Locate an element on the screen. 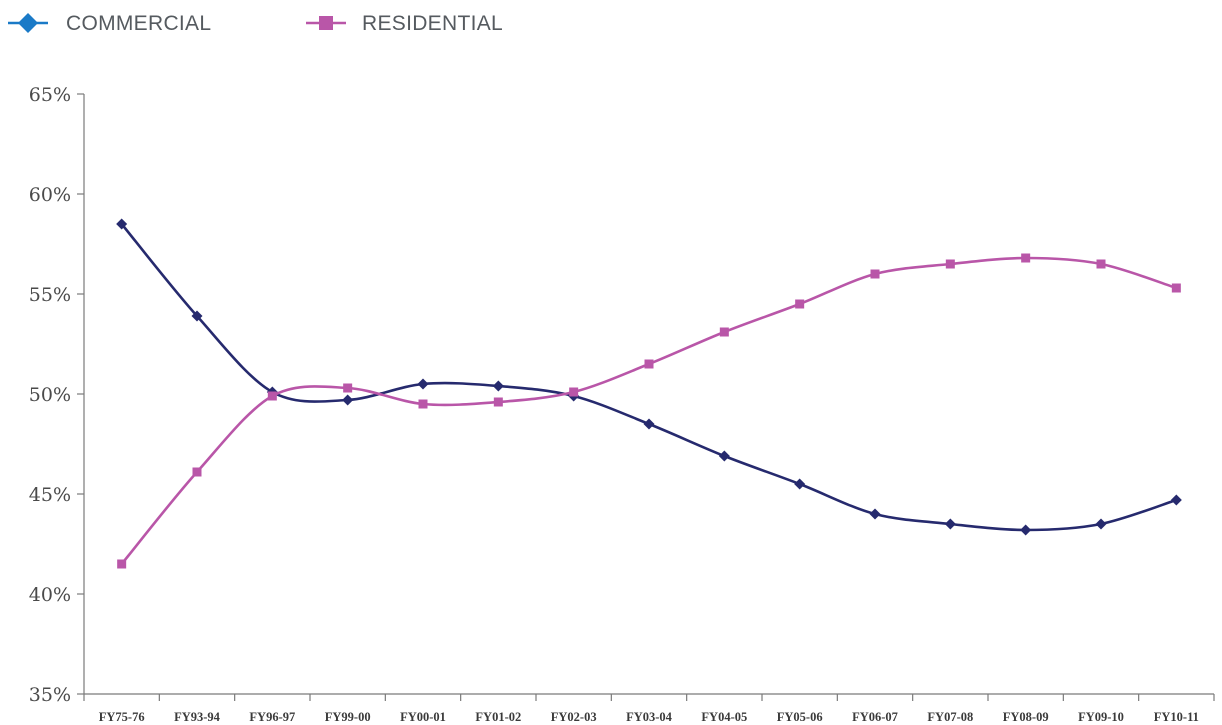 This screenshot has height=725, width=1222. legend-marker-residential is located at coordinates (326, 23).